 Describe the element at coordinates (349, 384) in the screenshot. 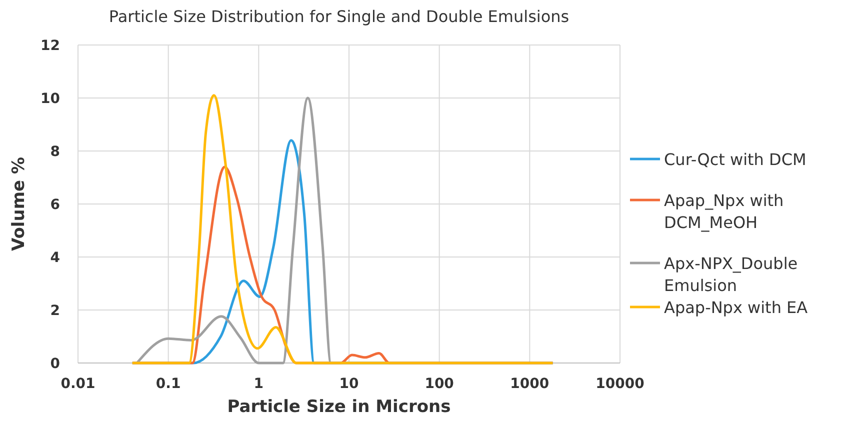

I see `x-tick-label: 10` at that location.